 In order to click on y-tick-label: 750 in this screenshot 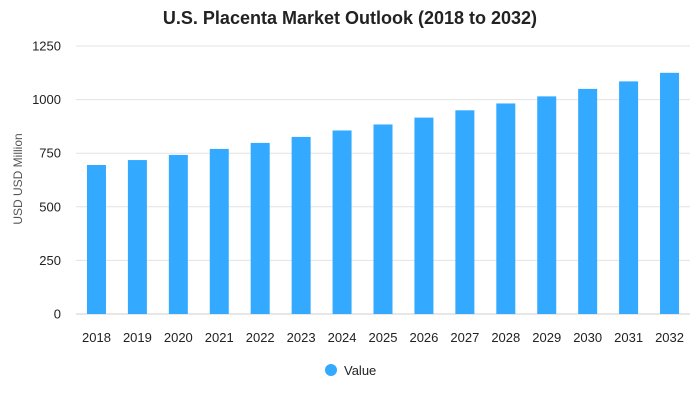, I will do `click(50, 153)`.